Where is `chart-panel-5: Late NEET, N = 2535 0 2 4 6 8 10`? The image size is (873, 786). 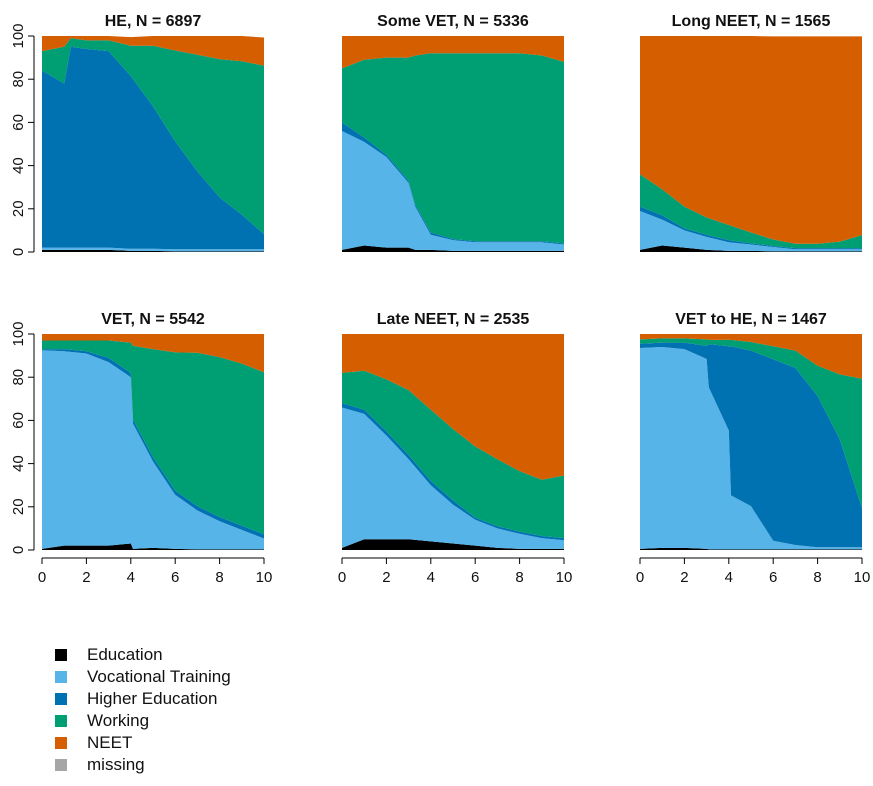 chart-panel-5: Late NEET, N = 2535 0 2 4 6 8 10 is located at coordinates (455, 448).